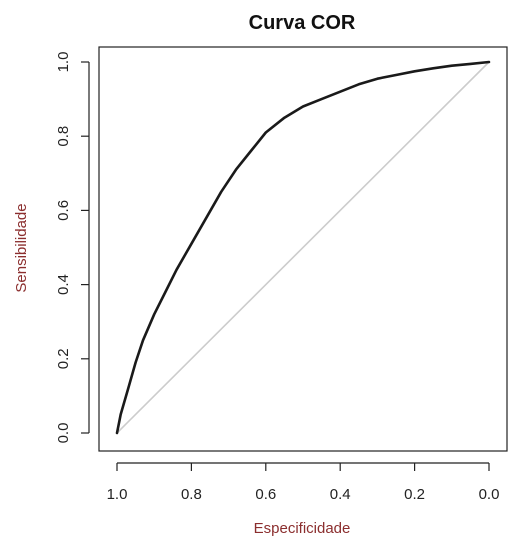 The height and width of the screenshot is (550, 508). What do you see at coordinates (63, 62) in the screenshot?
I see `y-tick-label: 1.0` at bounding box center [63, 62].